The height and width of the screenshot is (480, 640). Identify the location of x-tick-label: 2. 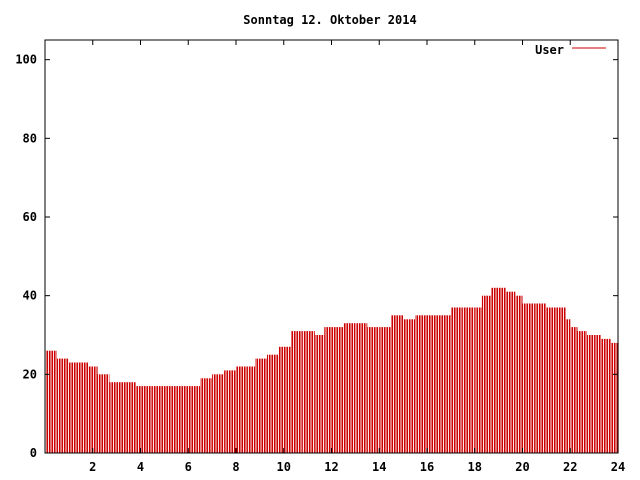
(92, 467).